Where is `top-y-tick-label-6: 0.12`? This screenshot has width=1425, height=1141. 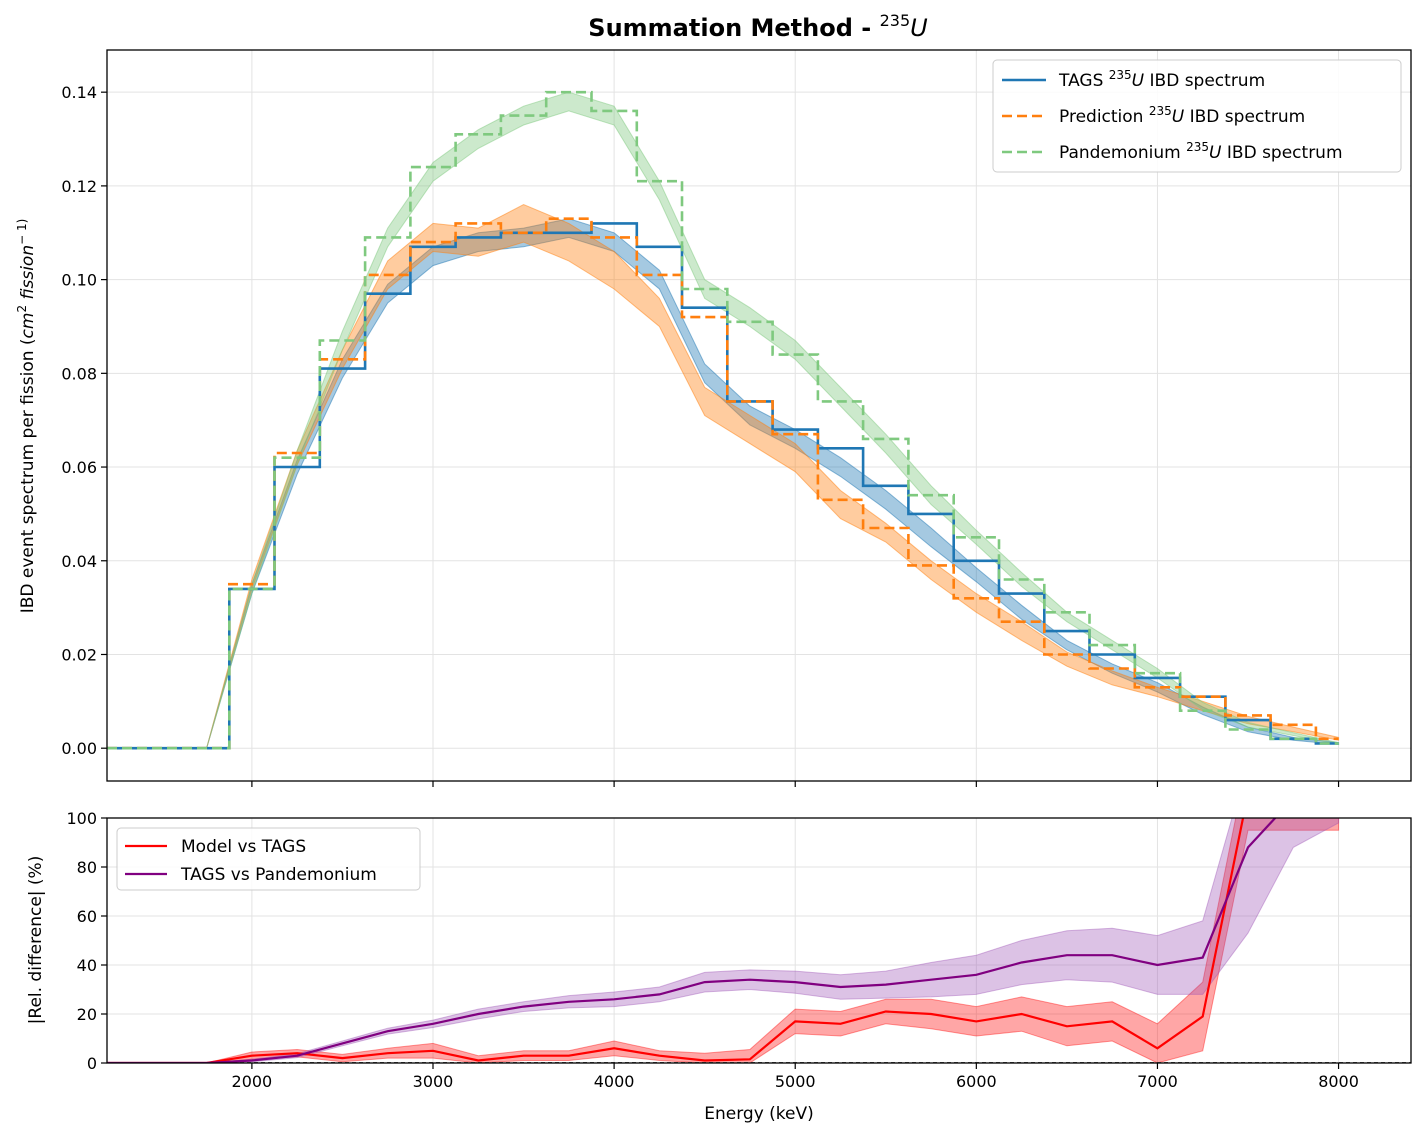
top-y-tick-label-6: 0.12 is located at coordinates (79, 186).